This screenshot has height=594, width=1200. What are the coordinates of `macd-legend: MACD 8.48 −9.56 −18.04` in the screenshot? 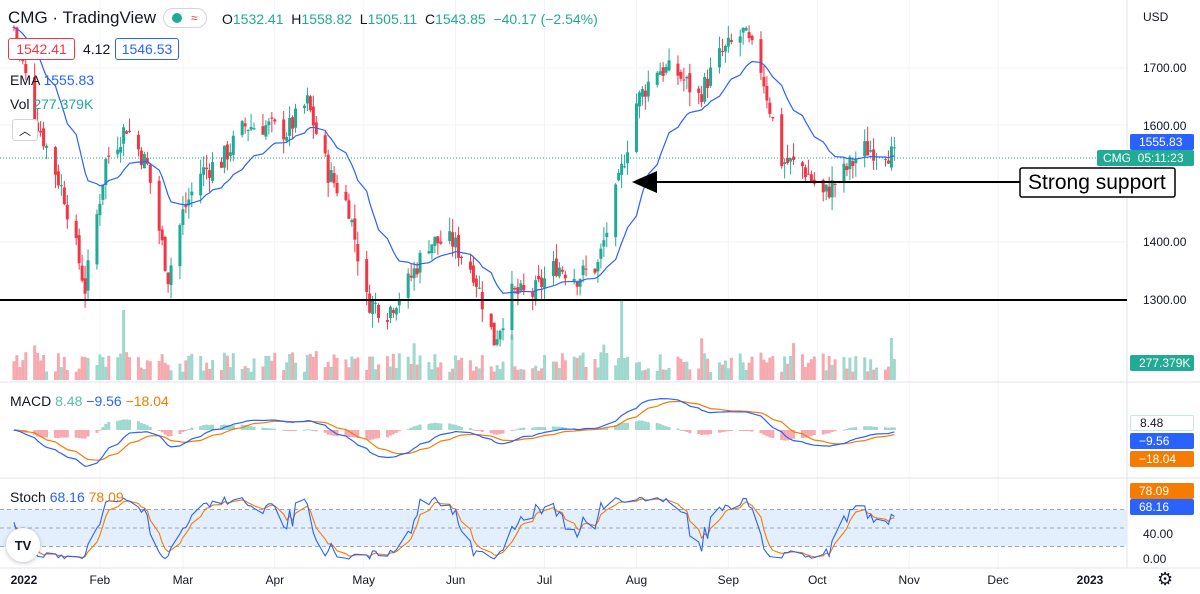 It's located at (89, 401).